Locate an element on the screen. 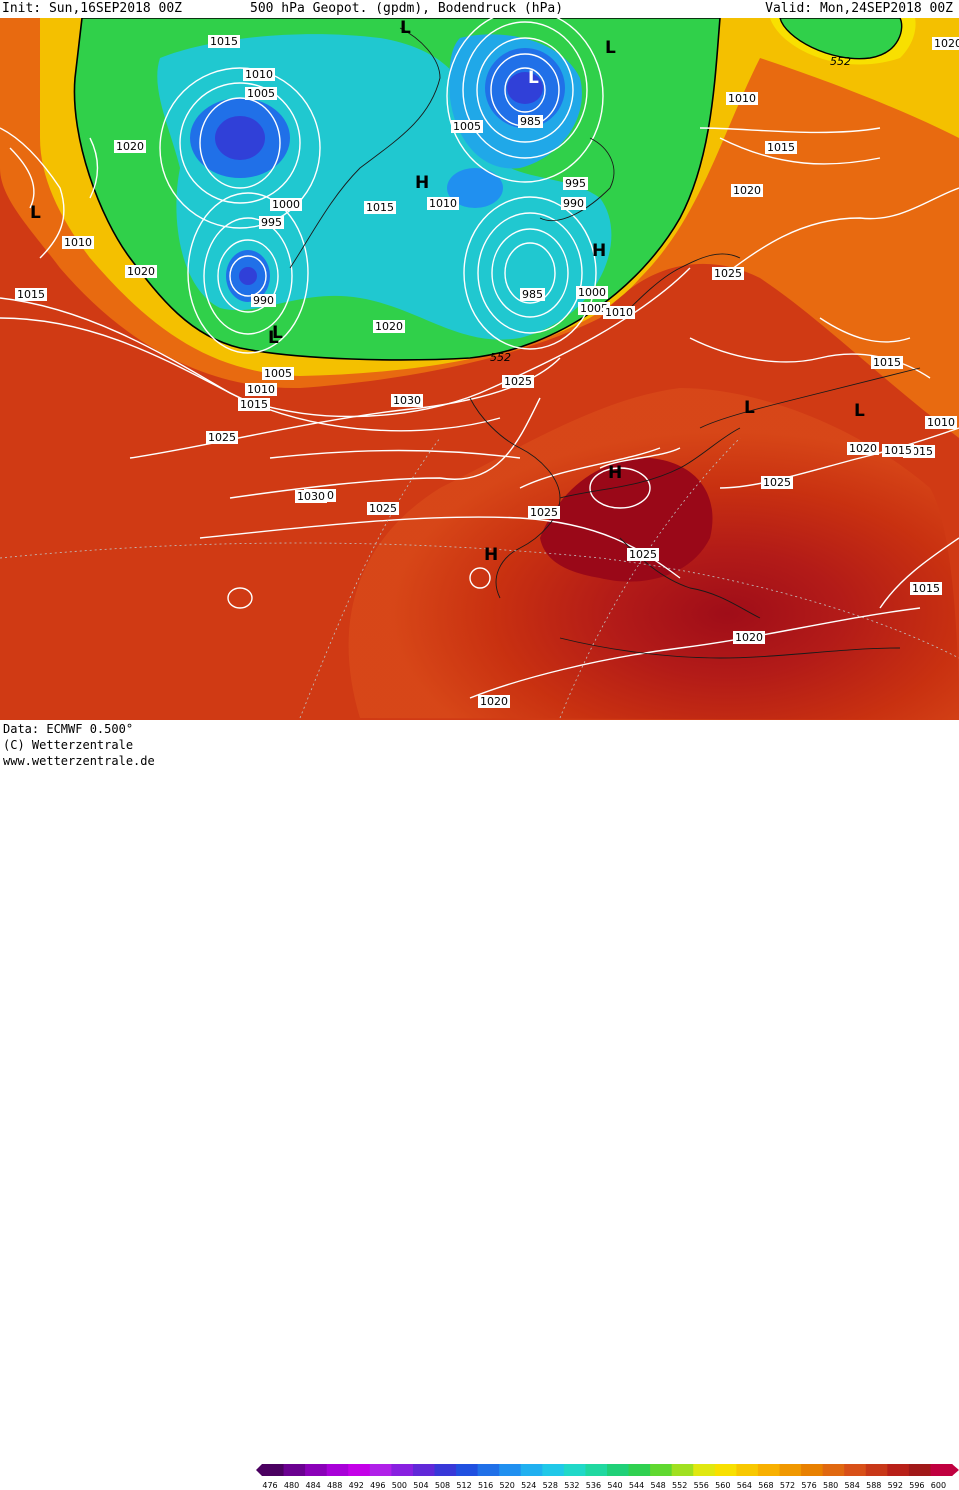  green-ne is located at coordinates (841, 39).